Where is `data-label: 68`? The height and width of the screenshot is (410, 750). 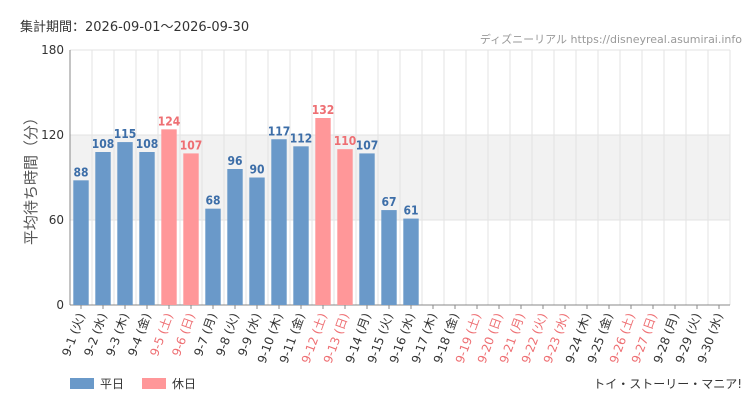
data-label: 68 is located at coordinates (212, 201).